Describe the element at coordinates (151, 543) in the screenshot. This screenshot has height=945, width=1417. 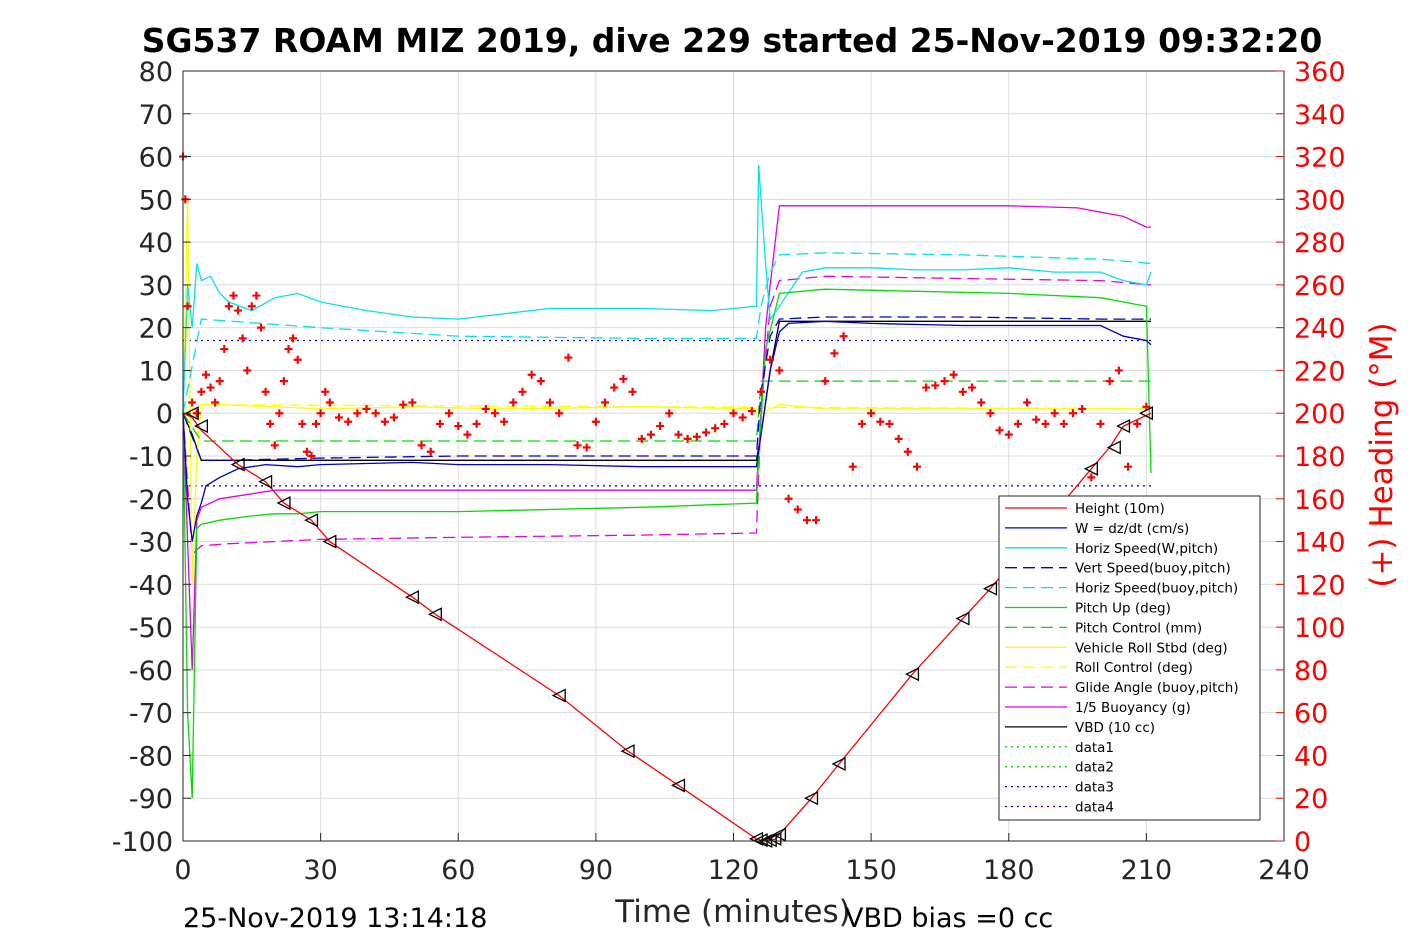
I see `y-tick-label: -30` at that location.